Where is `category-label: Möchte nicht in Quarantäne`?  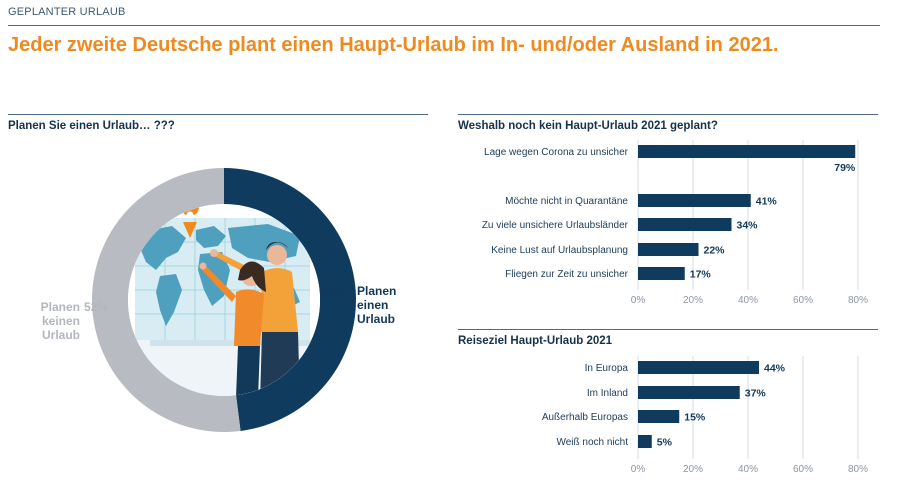
category-label: Möchte nicht in Quarantäne is located at coordinates (566, 201).